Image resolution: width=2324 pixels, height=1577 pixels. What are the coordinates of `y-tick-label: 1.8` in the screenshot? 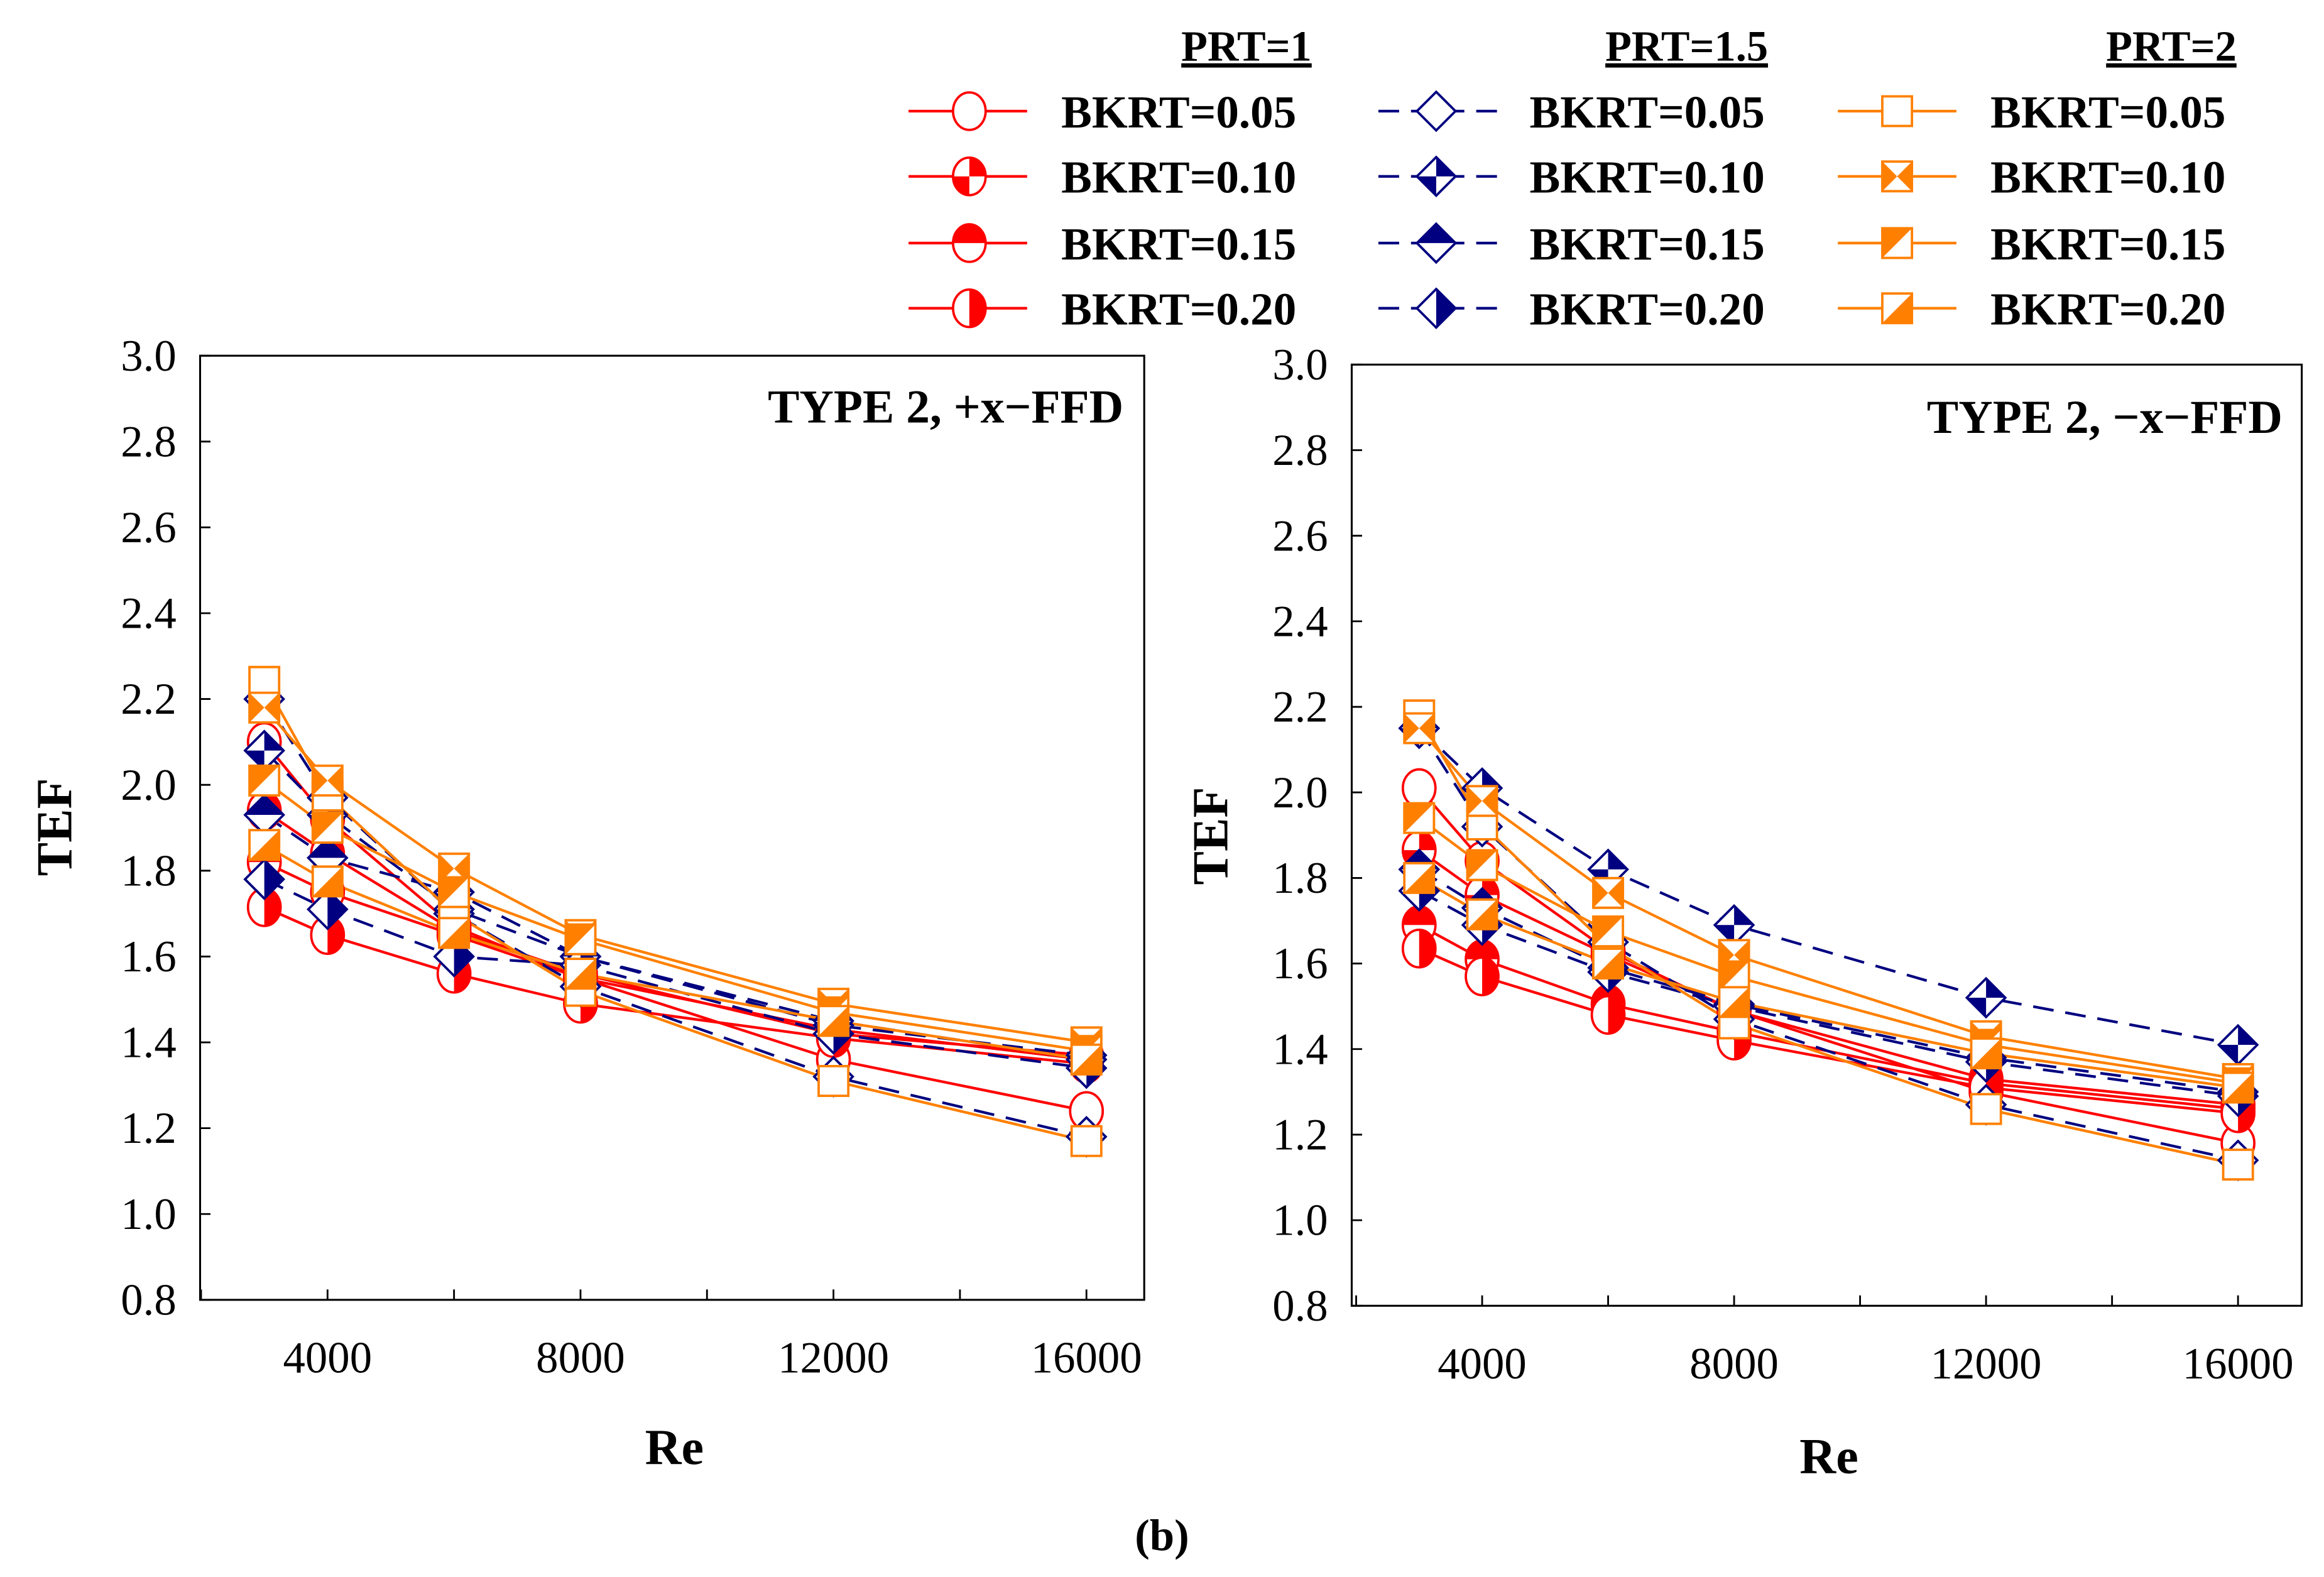 It's located at (1300, 879).